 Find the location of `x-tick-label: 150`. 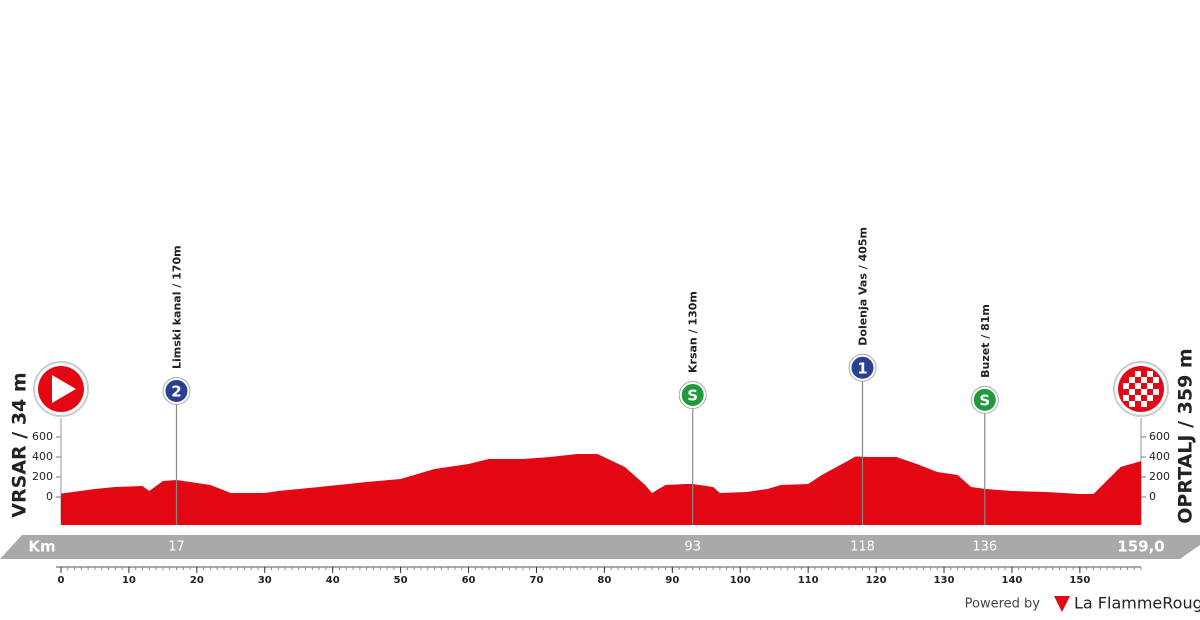

x-tick-label: 150 is located at coordinates (1079, 580).